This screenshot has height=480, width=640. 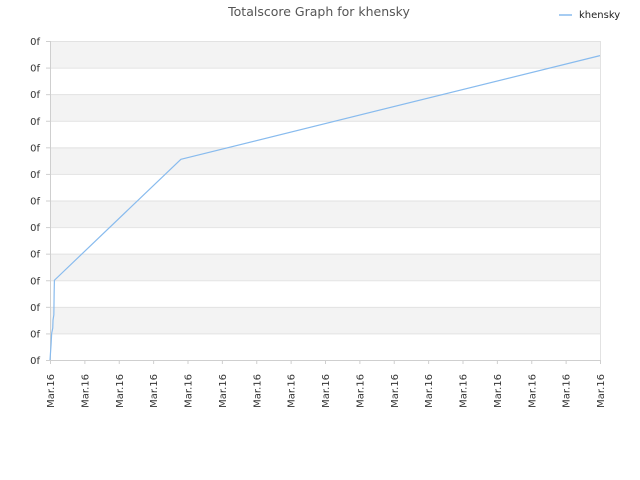 I want to click on legend-label-khensky: khensky, so click(x=599, y=15).